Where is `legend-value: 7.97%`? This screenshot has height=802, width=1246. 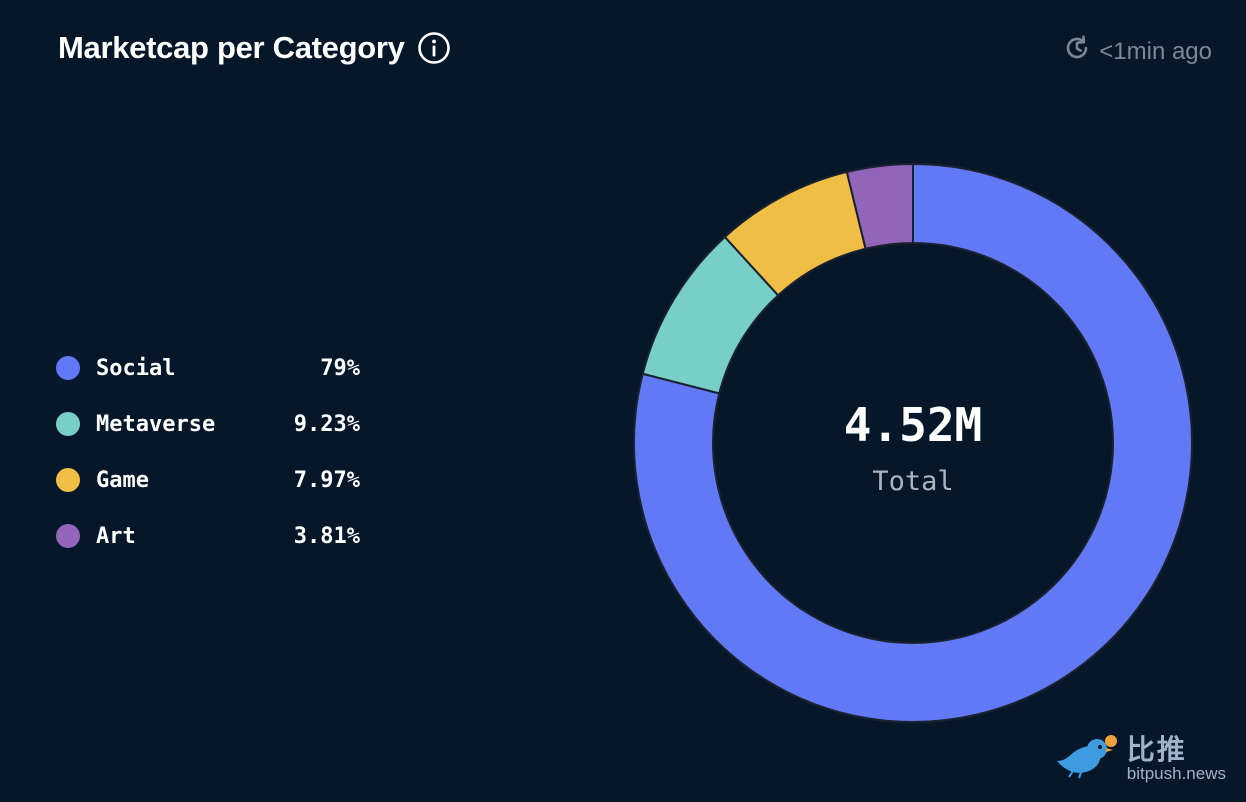
legend-value: 7.97% is located at coordinates (326, 480).